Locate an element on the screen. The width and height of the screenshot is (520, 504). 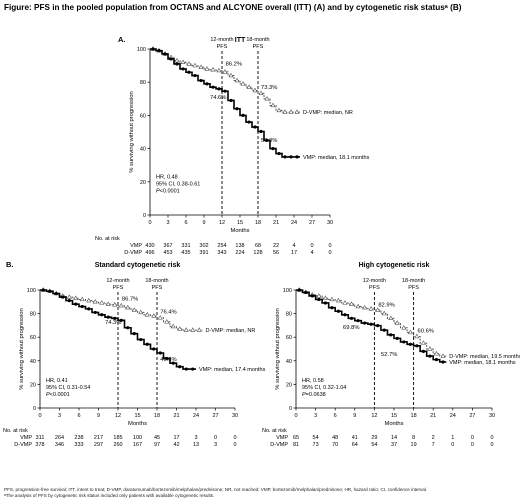
at-risk-label: No. at risk is located at coordinates (274, 431).